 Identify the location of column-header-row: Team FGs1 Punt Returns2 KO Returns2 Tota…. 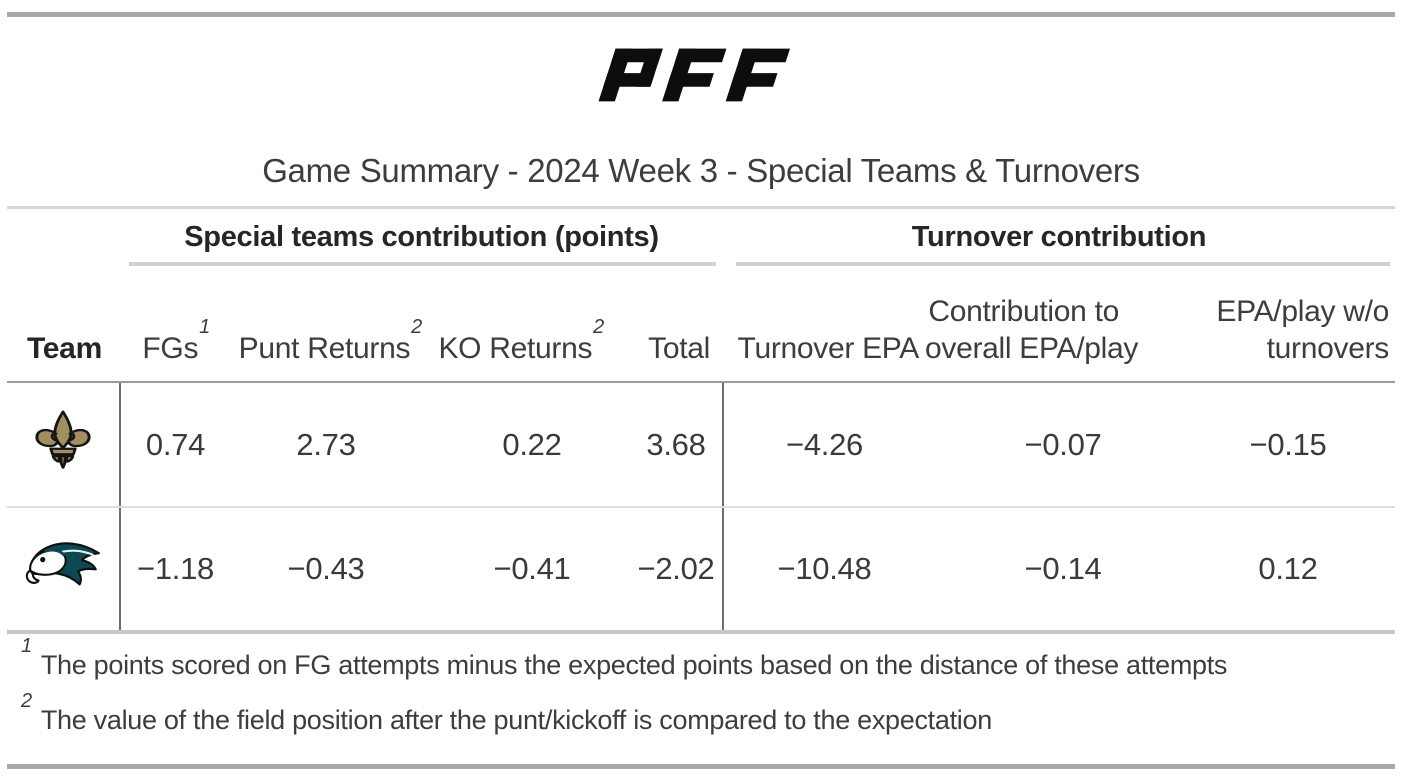
(701, 327).